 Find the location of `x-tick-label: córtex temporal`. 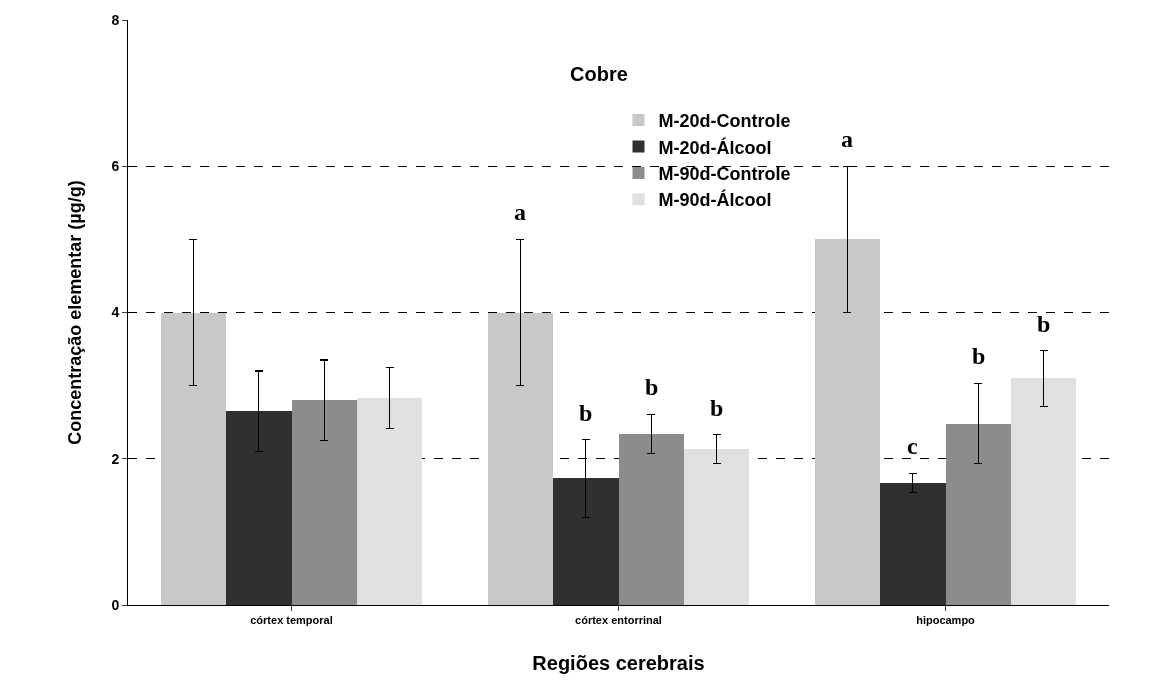

x-tick-label: córtex temporal is located at coordinates (291, 620).